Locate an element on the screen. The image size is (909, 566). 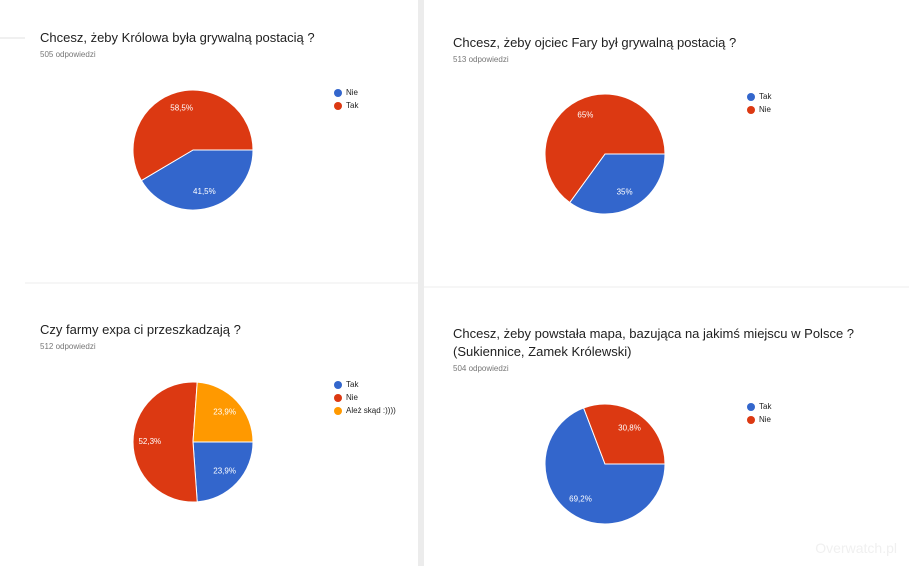
chart-title: Czy farmy expa ci przeszkadzają ? is located at coordinates (140, 329).